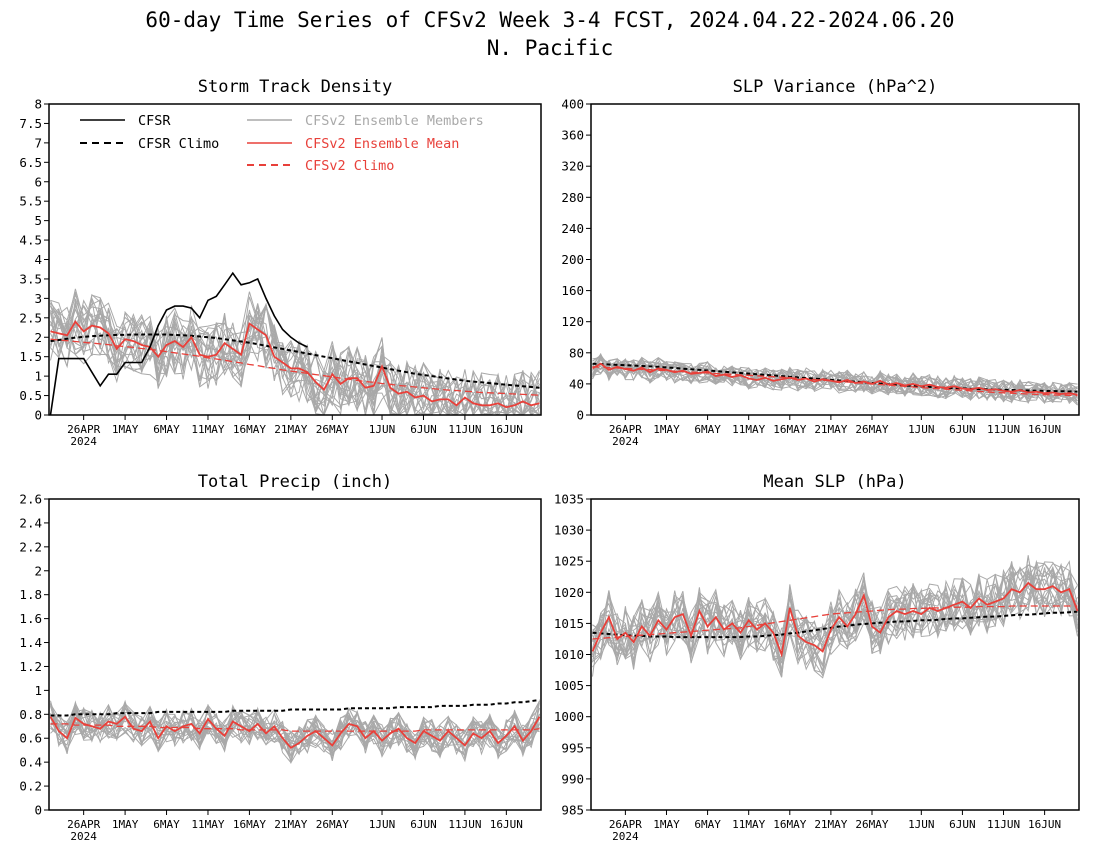 The height and width of the screenshot is (850, 1100). What do you see at coordinates (569, 499) in the screenshot?
I see `y-tick-label: 1035` at bounding box center [569, 499].